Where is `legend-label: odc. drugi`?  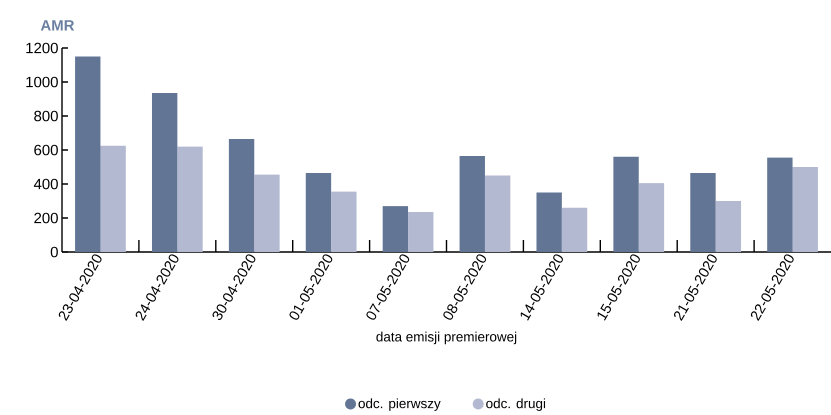
legend-label: odc. drugi is located at coordinates (516, 404).